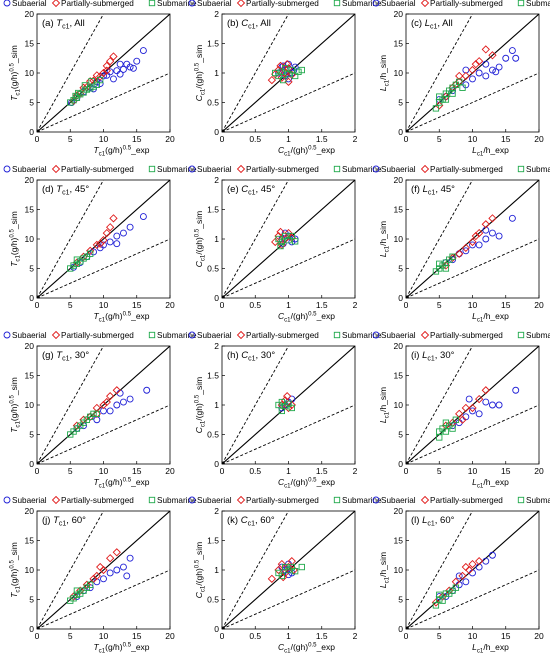 This screenshot has width=550, height=659. Describe the element at coordinates (439, 139) in the screenshot. I see `x-tick-label: 5` at that location.